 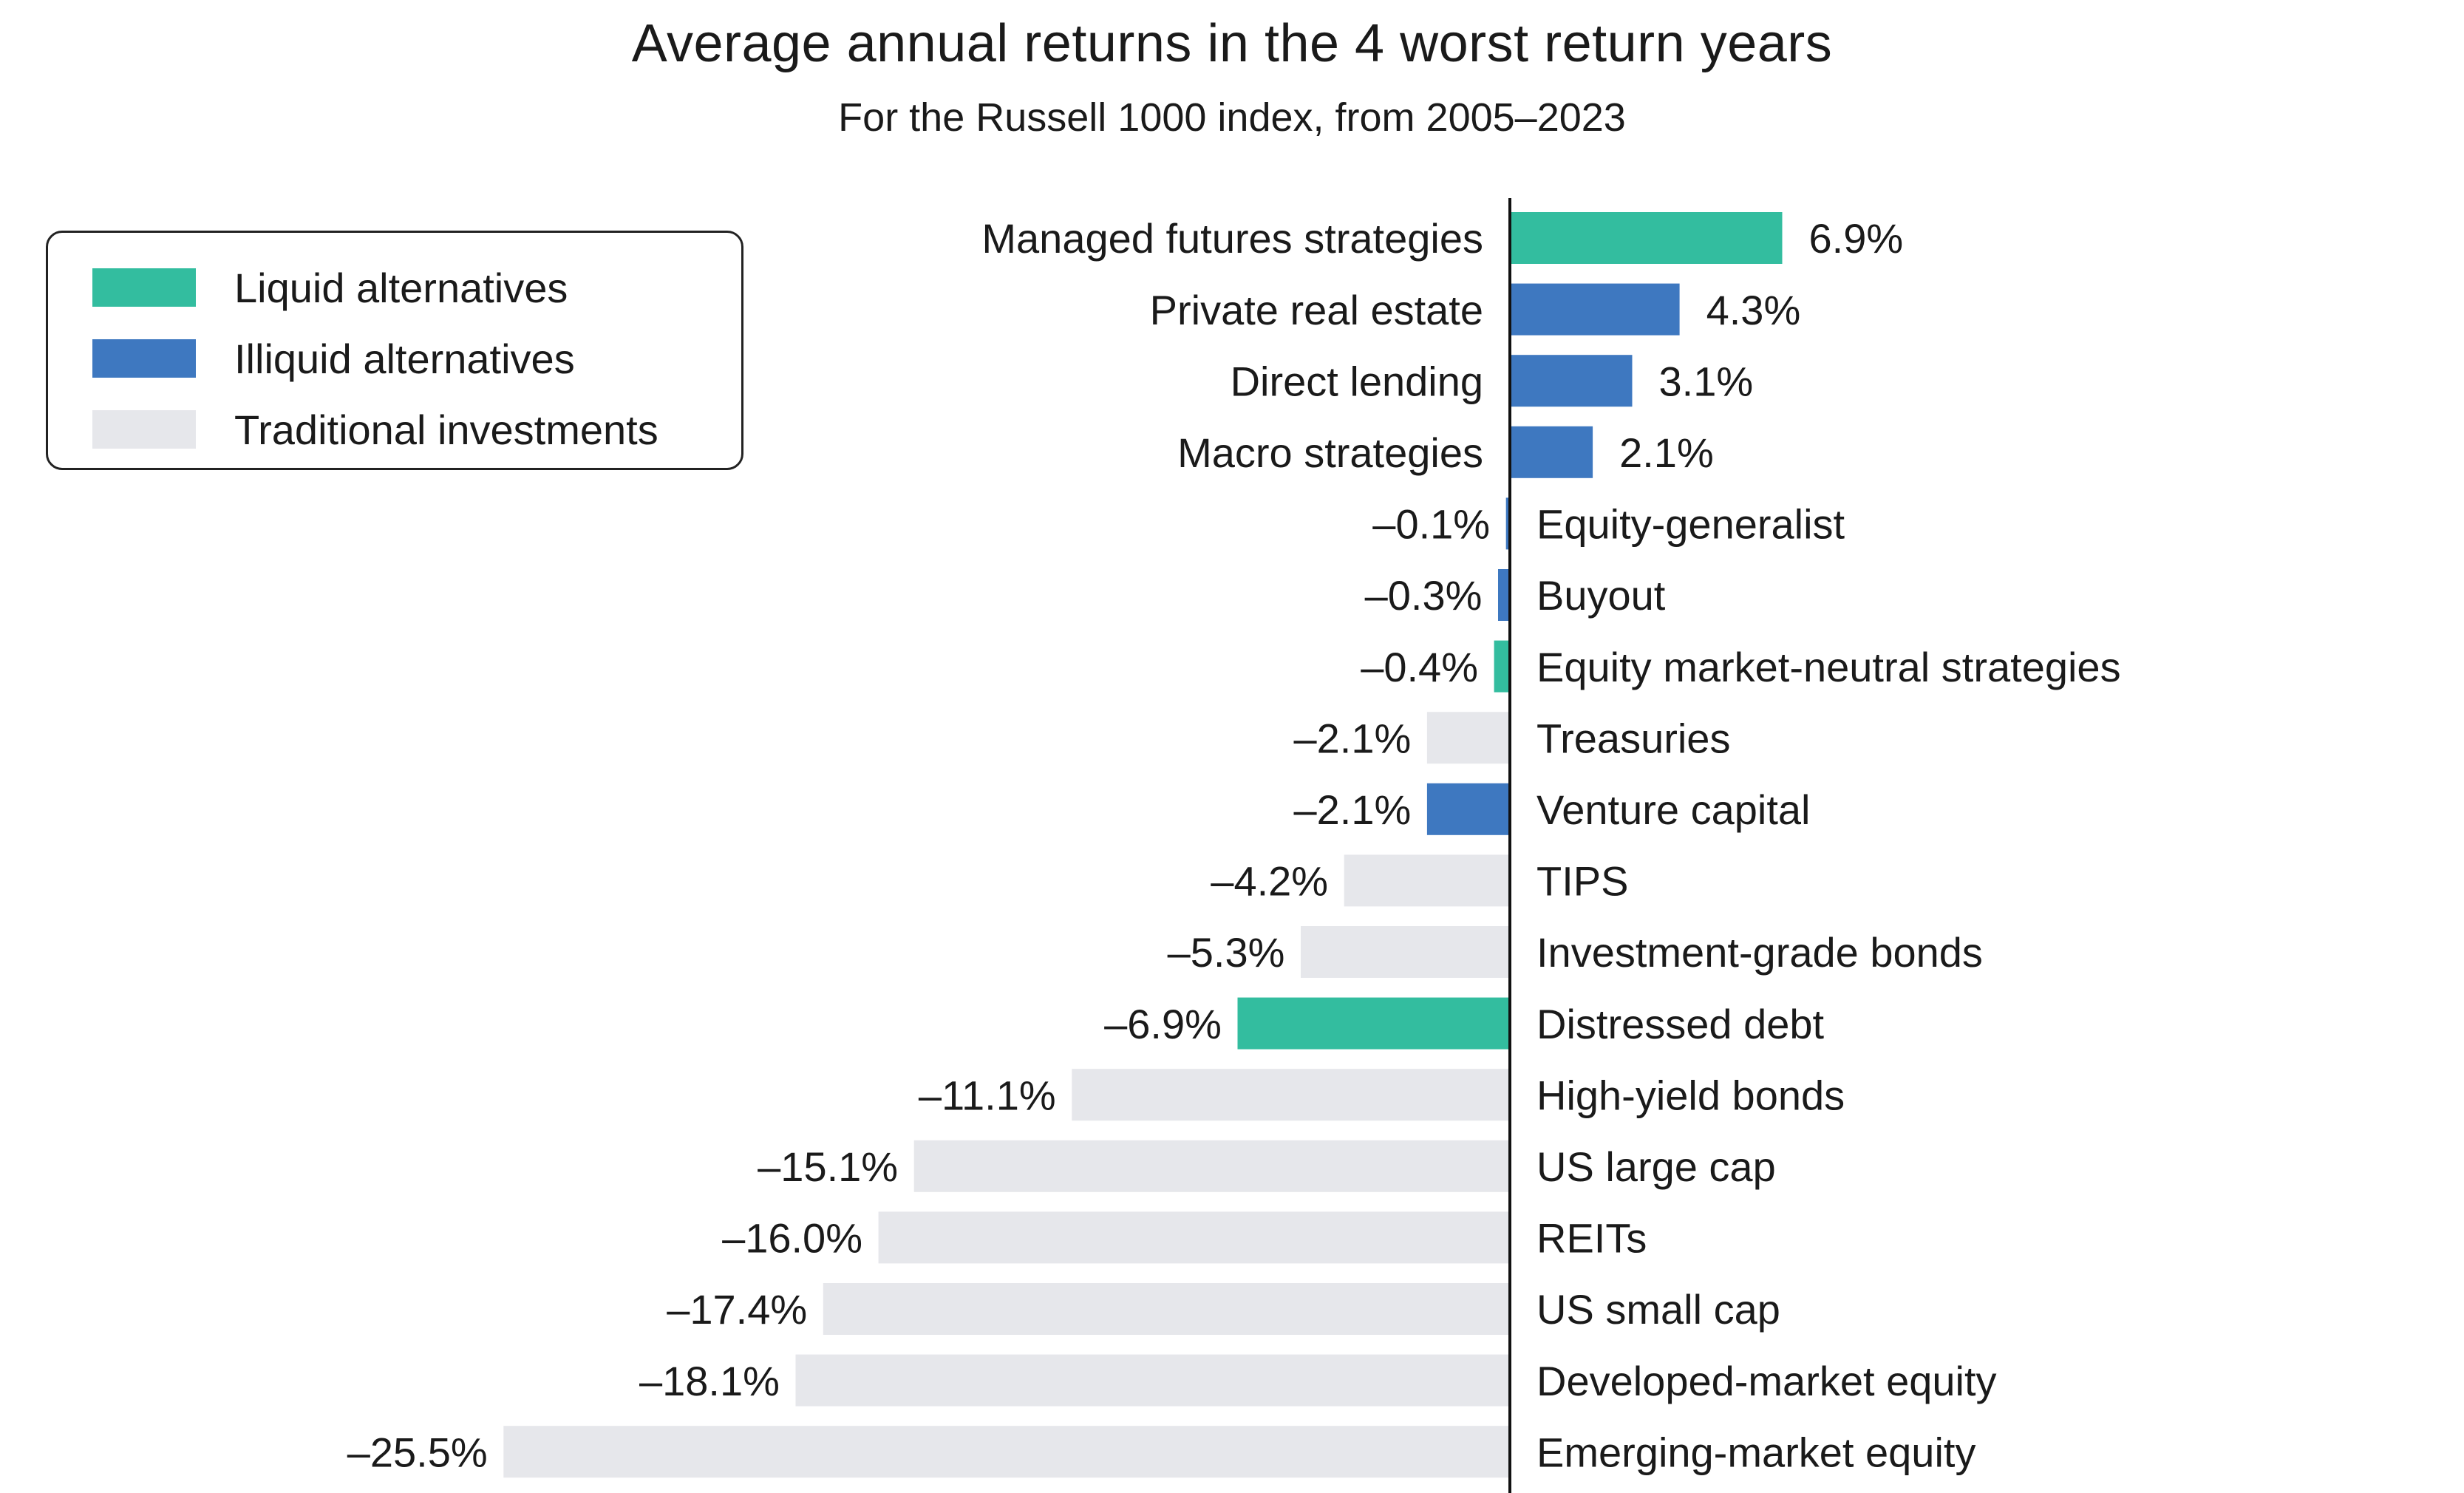 I want to click on category-label-distressed-debt: Distressed debt, so click(x=1681, y=1024).